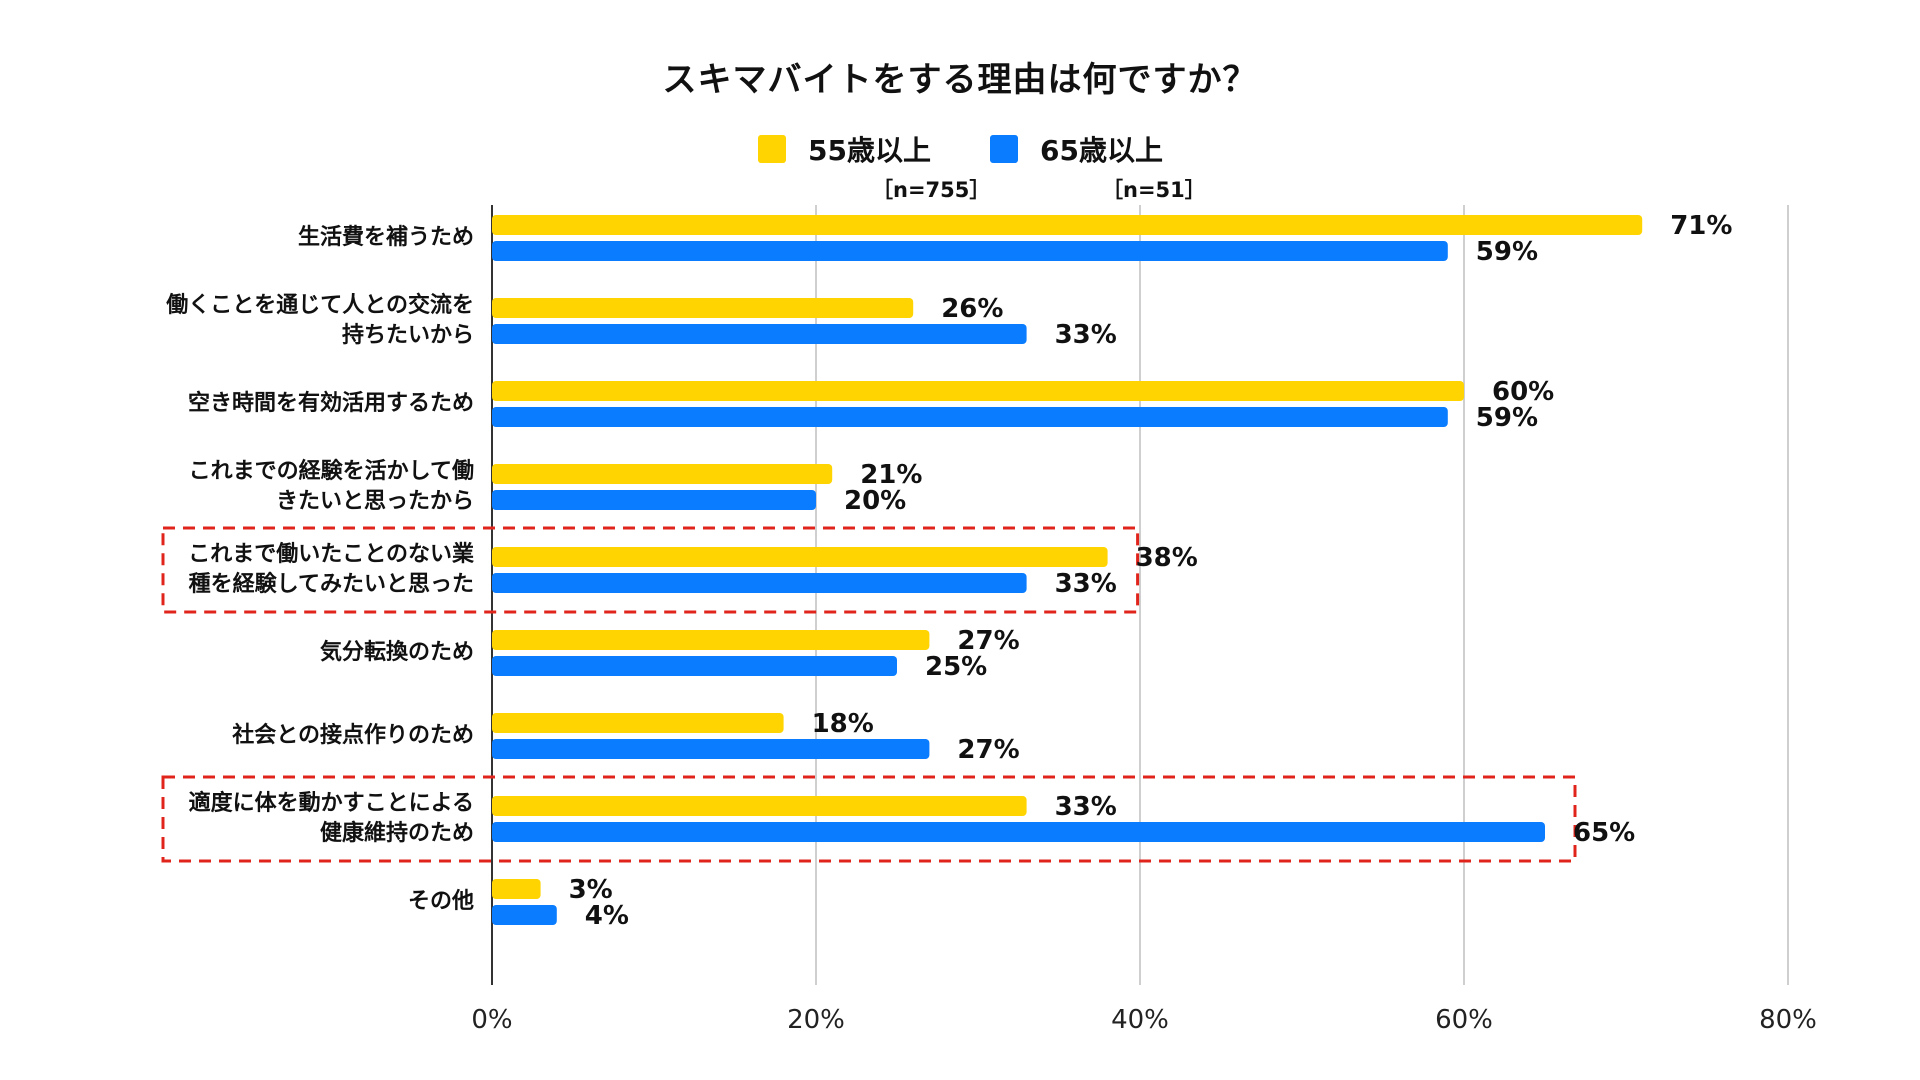 The image size is (1920, 1080). What do you see at coordinates (843, 724) in the screenshot?
I see `value-label-55: 18%` at bounding box center [843, 724].